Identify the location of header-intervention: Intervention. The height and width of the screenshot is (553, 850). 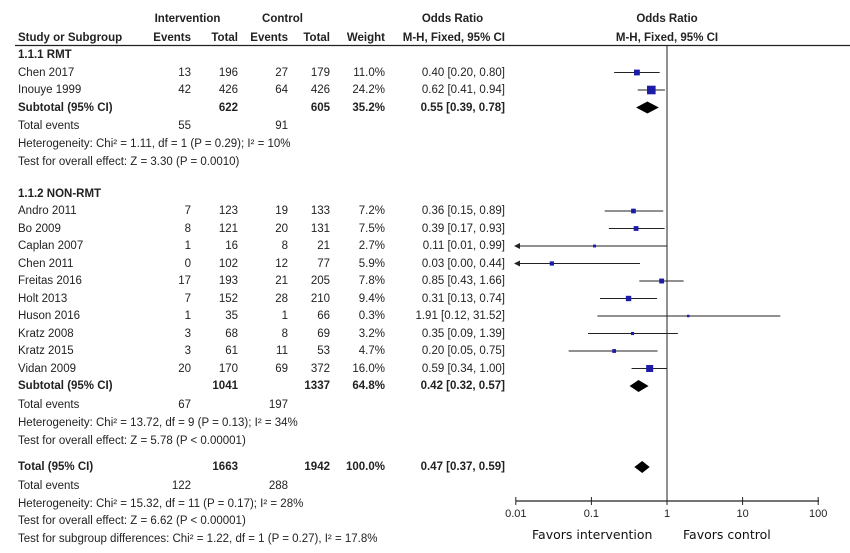
(187, 19).